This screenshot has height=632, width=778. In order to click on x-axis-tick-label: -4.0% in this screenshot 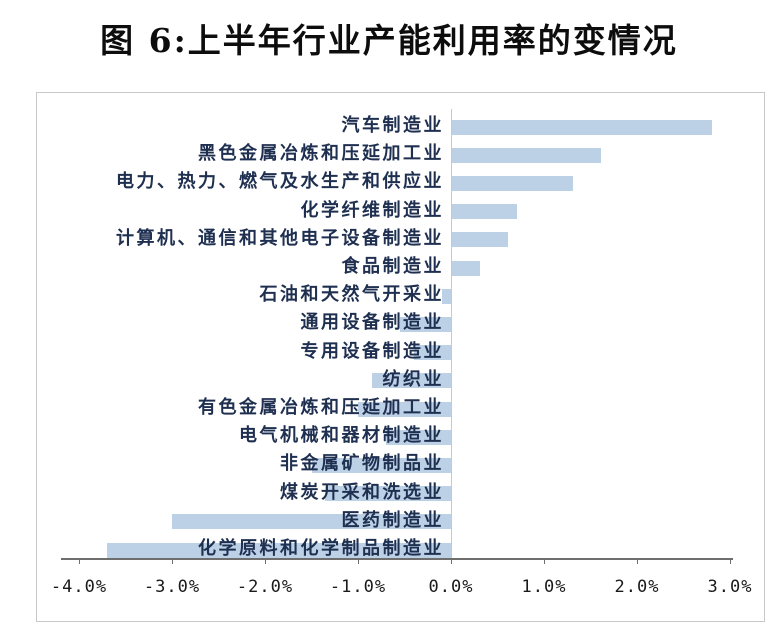, I will do `click(79, 587)`.